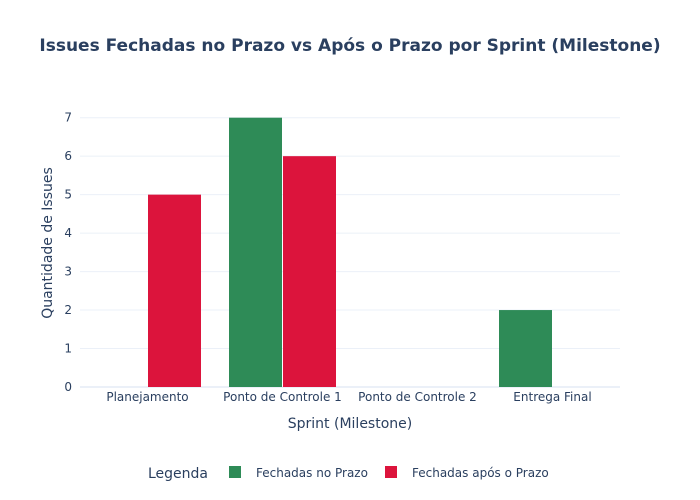 Image resolution: width=700 pixels, height=500 pixels. I want to click on y-tick-label: 0, so click(68, 387).